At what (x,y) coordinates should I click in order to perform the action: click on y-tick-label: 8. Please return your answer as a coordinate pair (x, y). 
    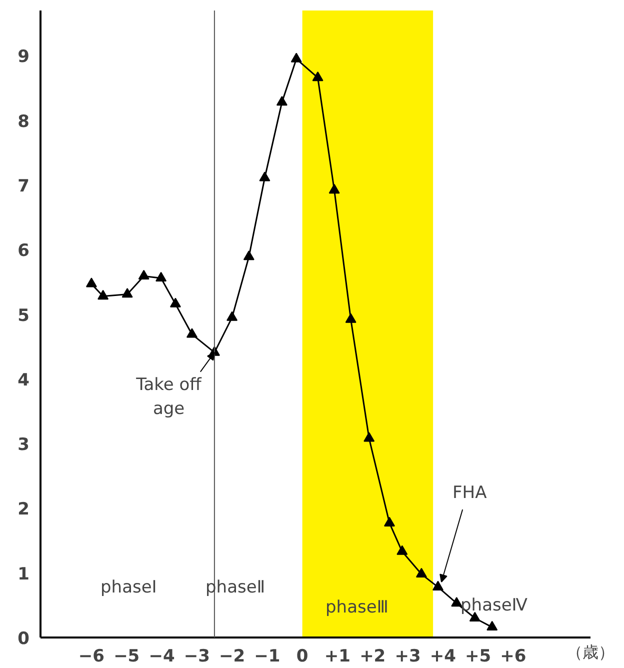
    Looking at the image, I should click on (24, 122).